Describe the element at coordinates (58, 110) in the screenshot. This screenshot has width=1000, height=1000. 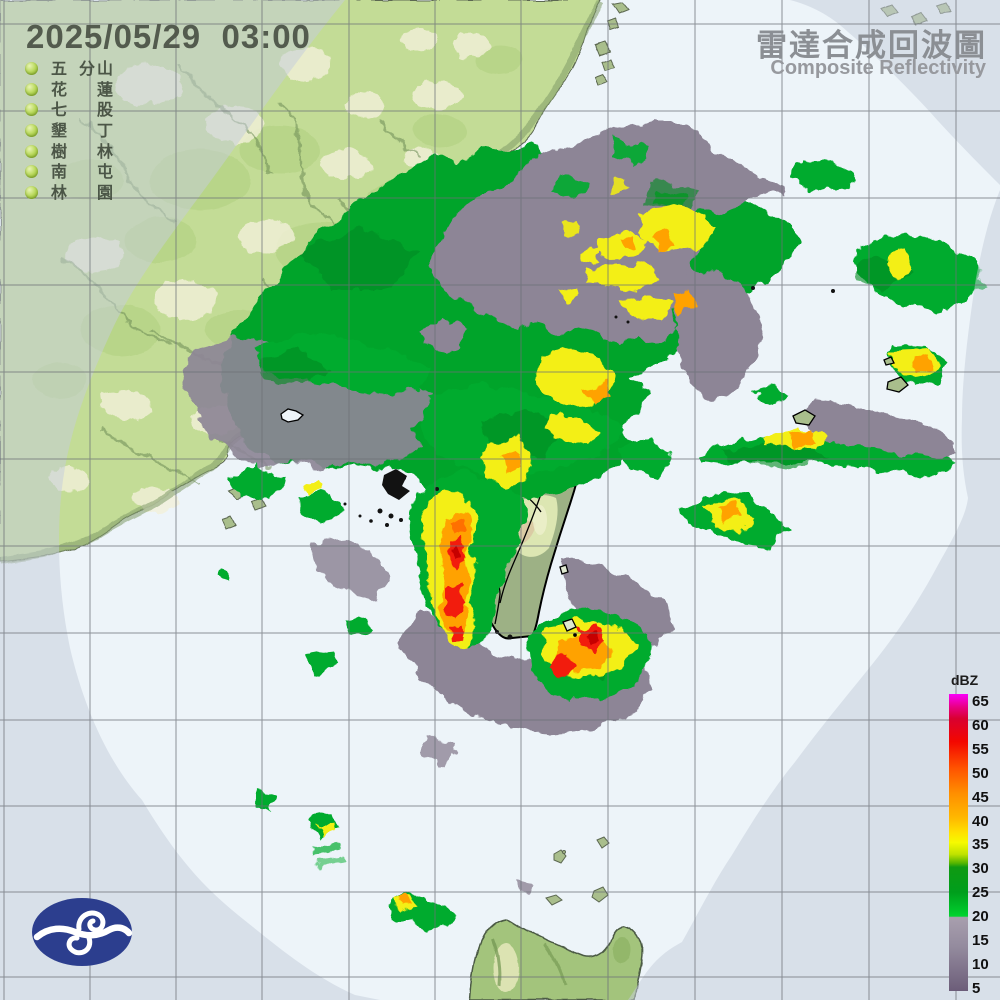
I see `station-name-char: 七` at that location.